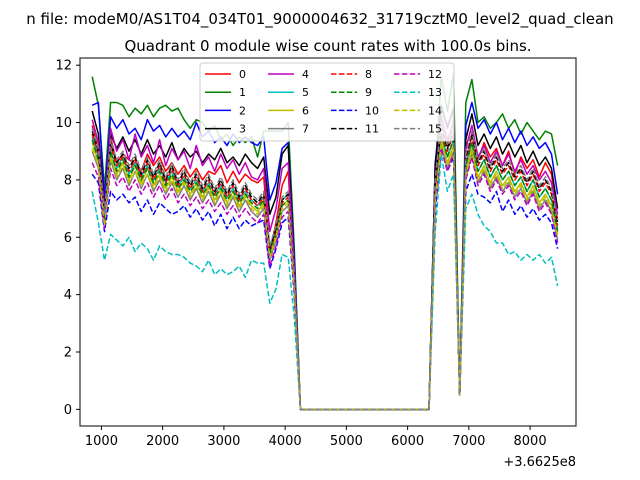 This screenshot has height=480, width=640. Describe the element at coordinates (468, 441) in the screenshot. I see `x-tick-label: 7000` at that location.